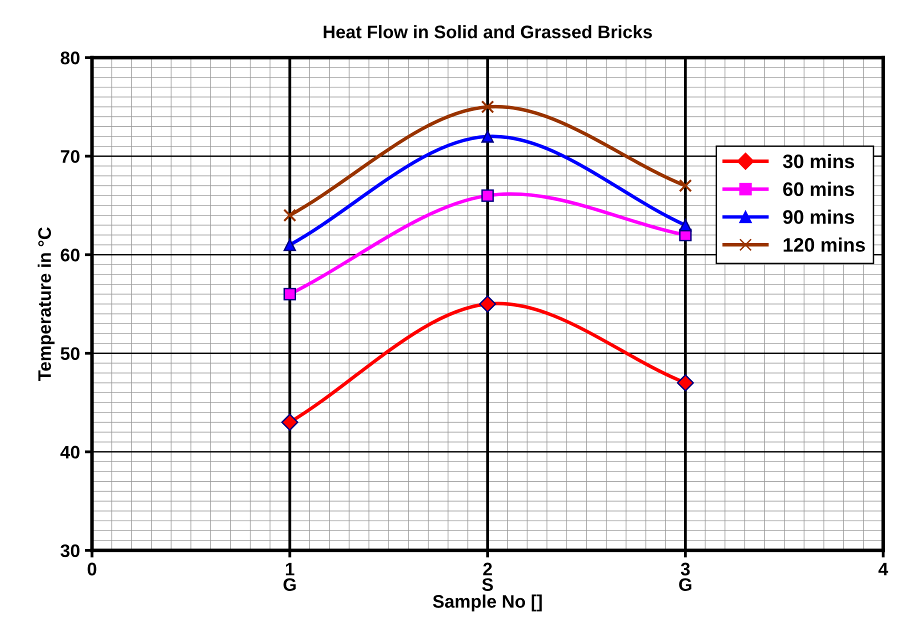 The height and width of the screenshot is (640, 920). Describe the element at coordinates (70, 551) in the screenshot. I see `y-tick-label: 30` at that location.